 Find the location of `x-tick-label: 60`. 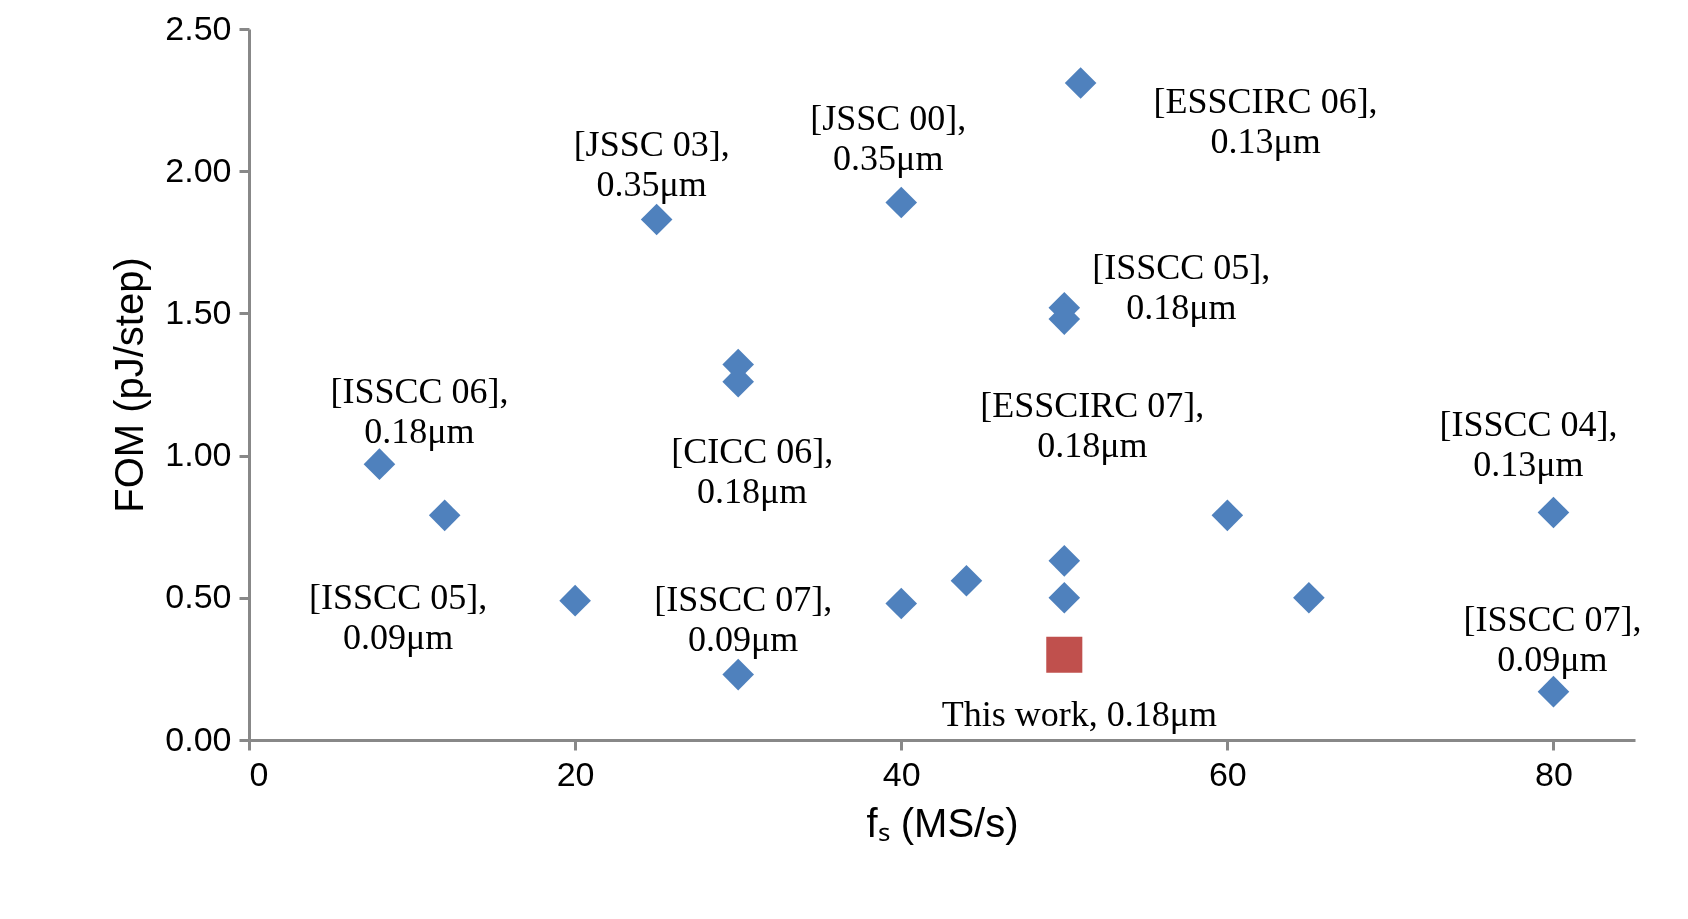

x-tick-label: 60 is located at coordinates (1227, 773).